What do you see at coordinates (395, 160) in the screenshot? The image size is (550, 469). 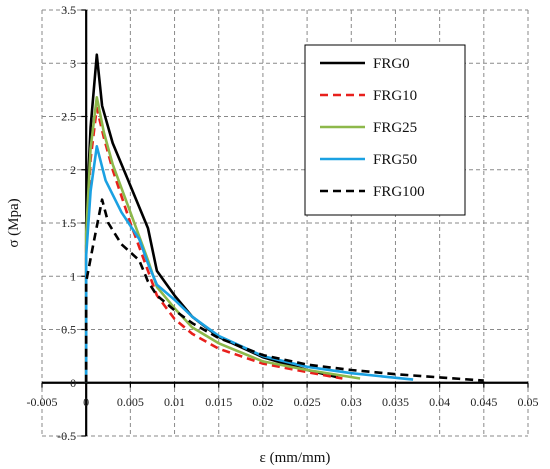 I see `legend-label-frg50: FRG50` at bounding box center [395, 160].